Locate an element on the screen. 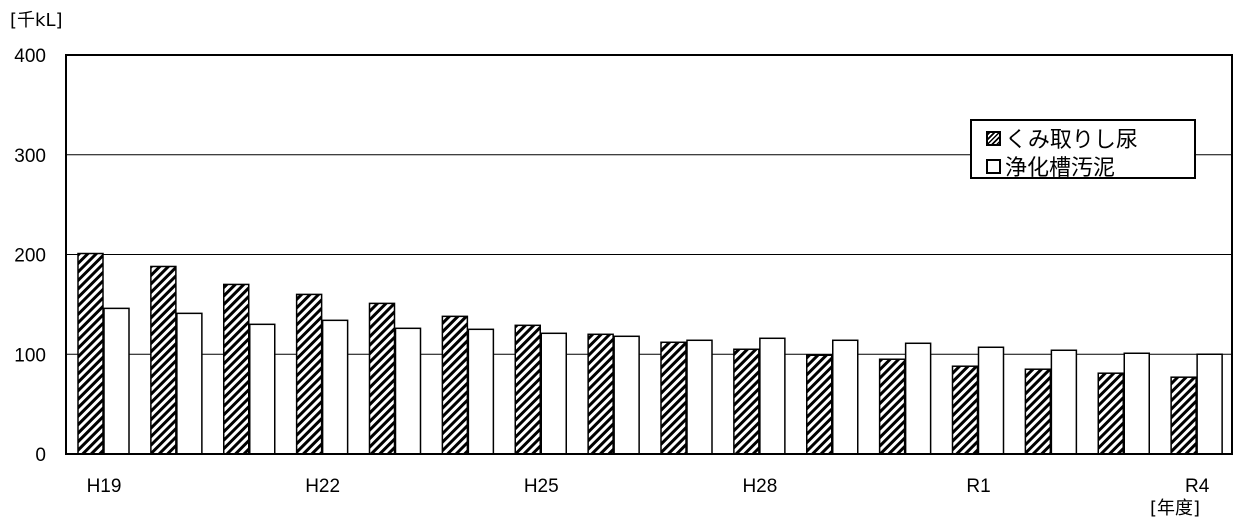 The image size is (1233, 524). bar-johkaso-R3 is located at coordinates (1136, 403).